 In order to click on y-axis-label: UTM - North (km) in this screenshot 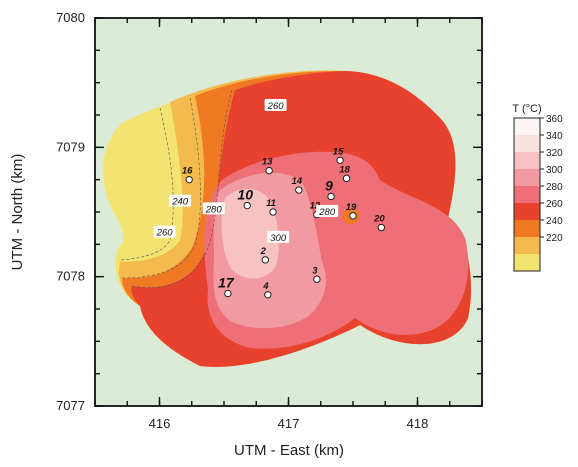, I will do `click(17, 212)`.